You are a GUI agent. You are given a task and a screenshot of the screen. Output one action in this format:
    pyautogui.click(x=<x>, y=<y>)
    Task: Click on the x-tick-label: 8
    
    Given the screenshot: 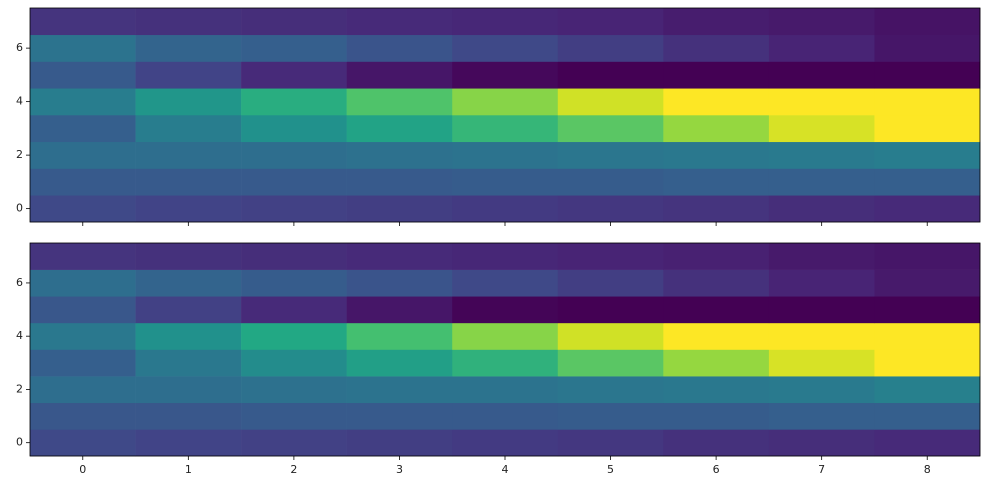 What is the action you would take?
    pyautogui.click(x=927, y=469)
    